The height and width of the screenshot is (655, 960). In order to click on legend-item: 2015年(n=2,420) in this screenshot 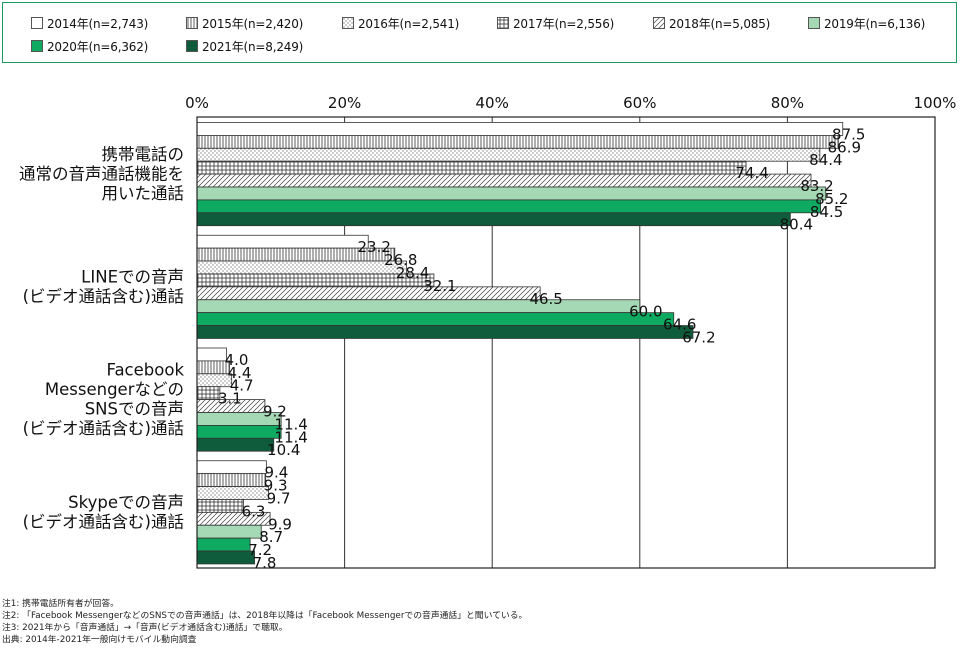, I will do `click(244, 23)`.